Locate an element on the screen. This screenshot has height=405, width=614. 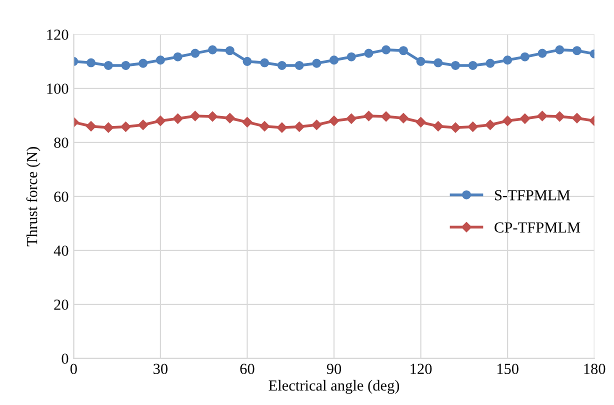
y-tick-label: 100 is located at coordinates (57, 89).